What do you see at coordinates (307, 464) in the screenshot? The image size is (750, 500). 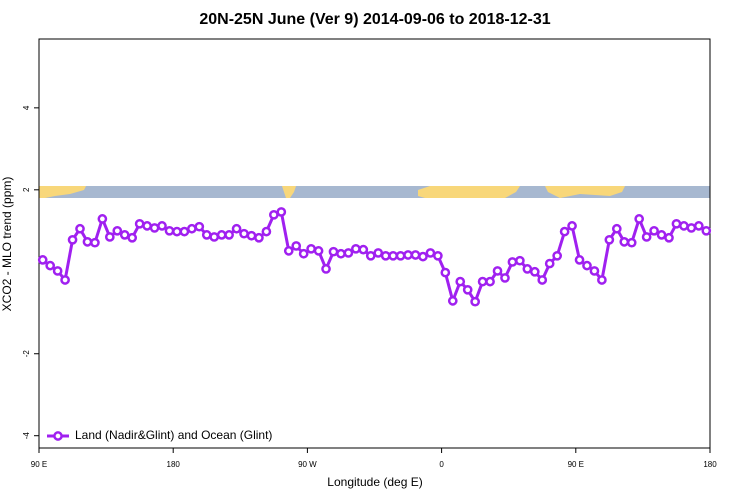 I see `x-tick-label: 90 W` at bounding box center [307, 464].